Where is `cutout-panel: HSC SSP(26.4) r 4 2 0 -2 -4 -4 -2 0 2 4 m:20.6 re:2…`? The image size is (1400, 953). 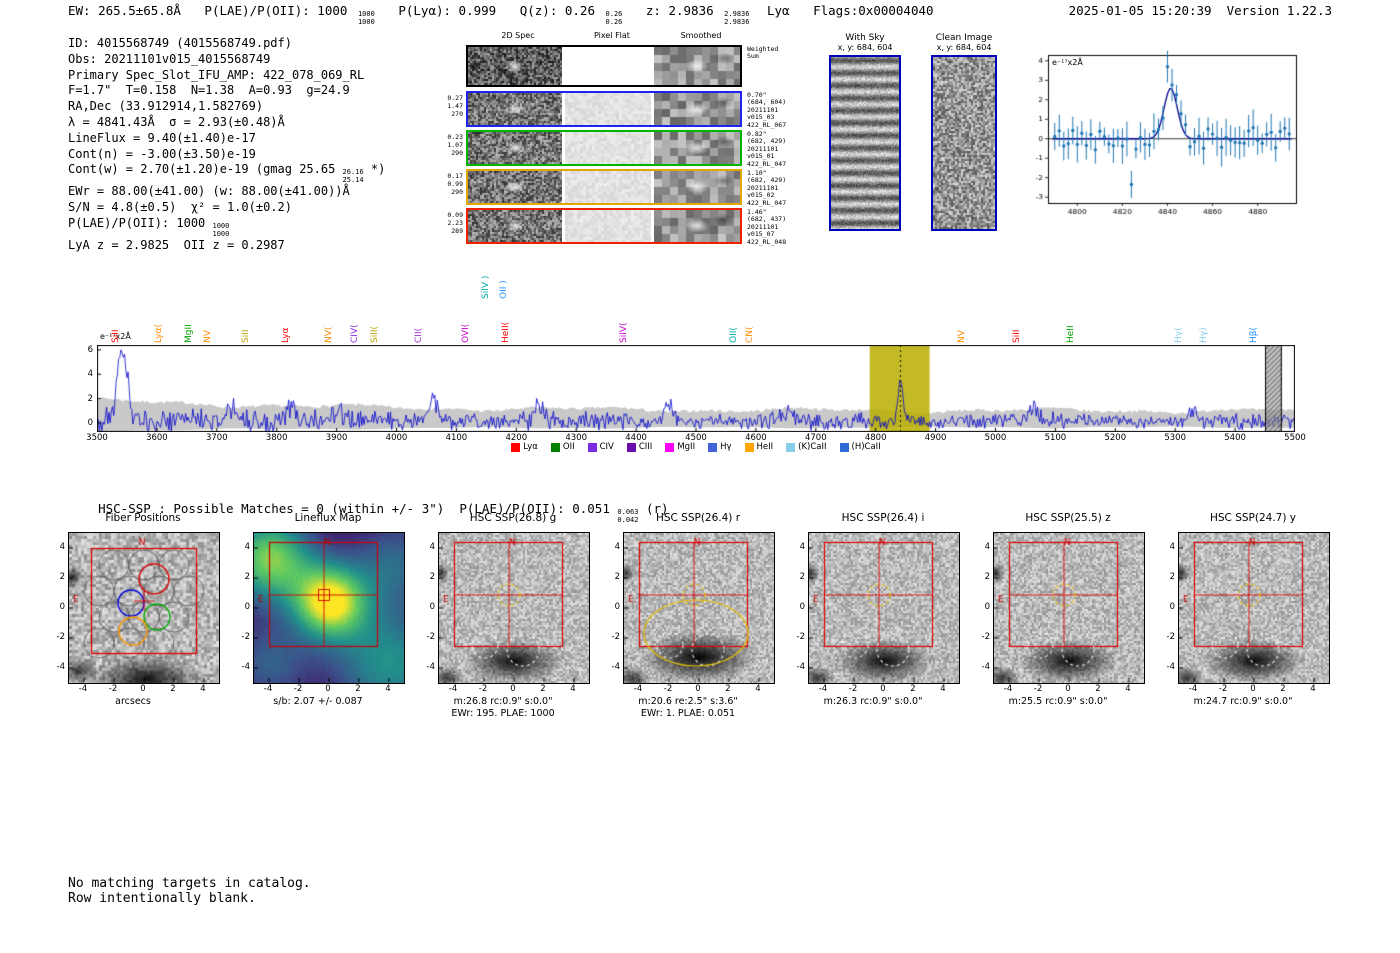 cutout-panel: HSC SSP(26.4) r 4 2 0 -2 -4 -4 -2 0 2 4 m:20.6 re:2… is located at coordinates (688, 617).